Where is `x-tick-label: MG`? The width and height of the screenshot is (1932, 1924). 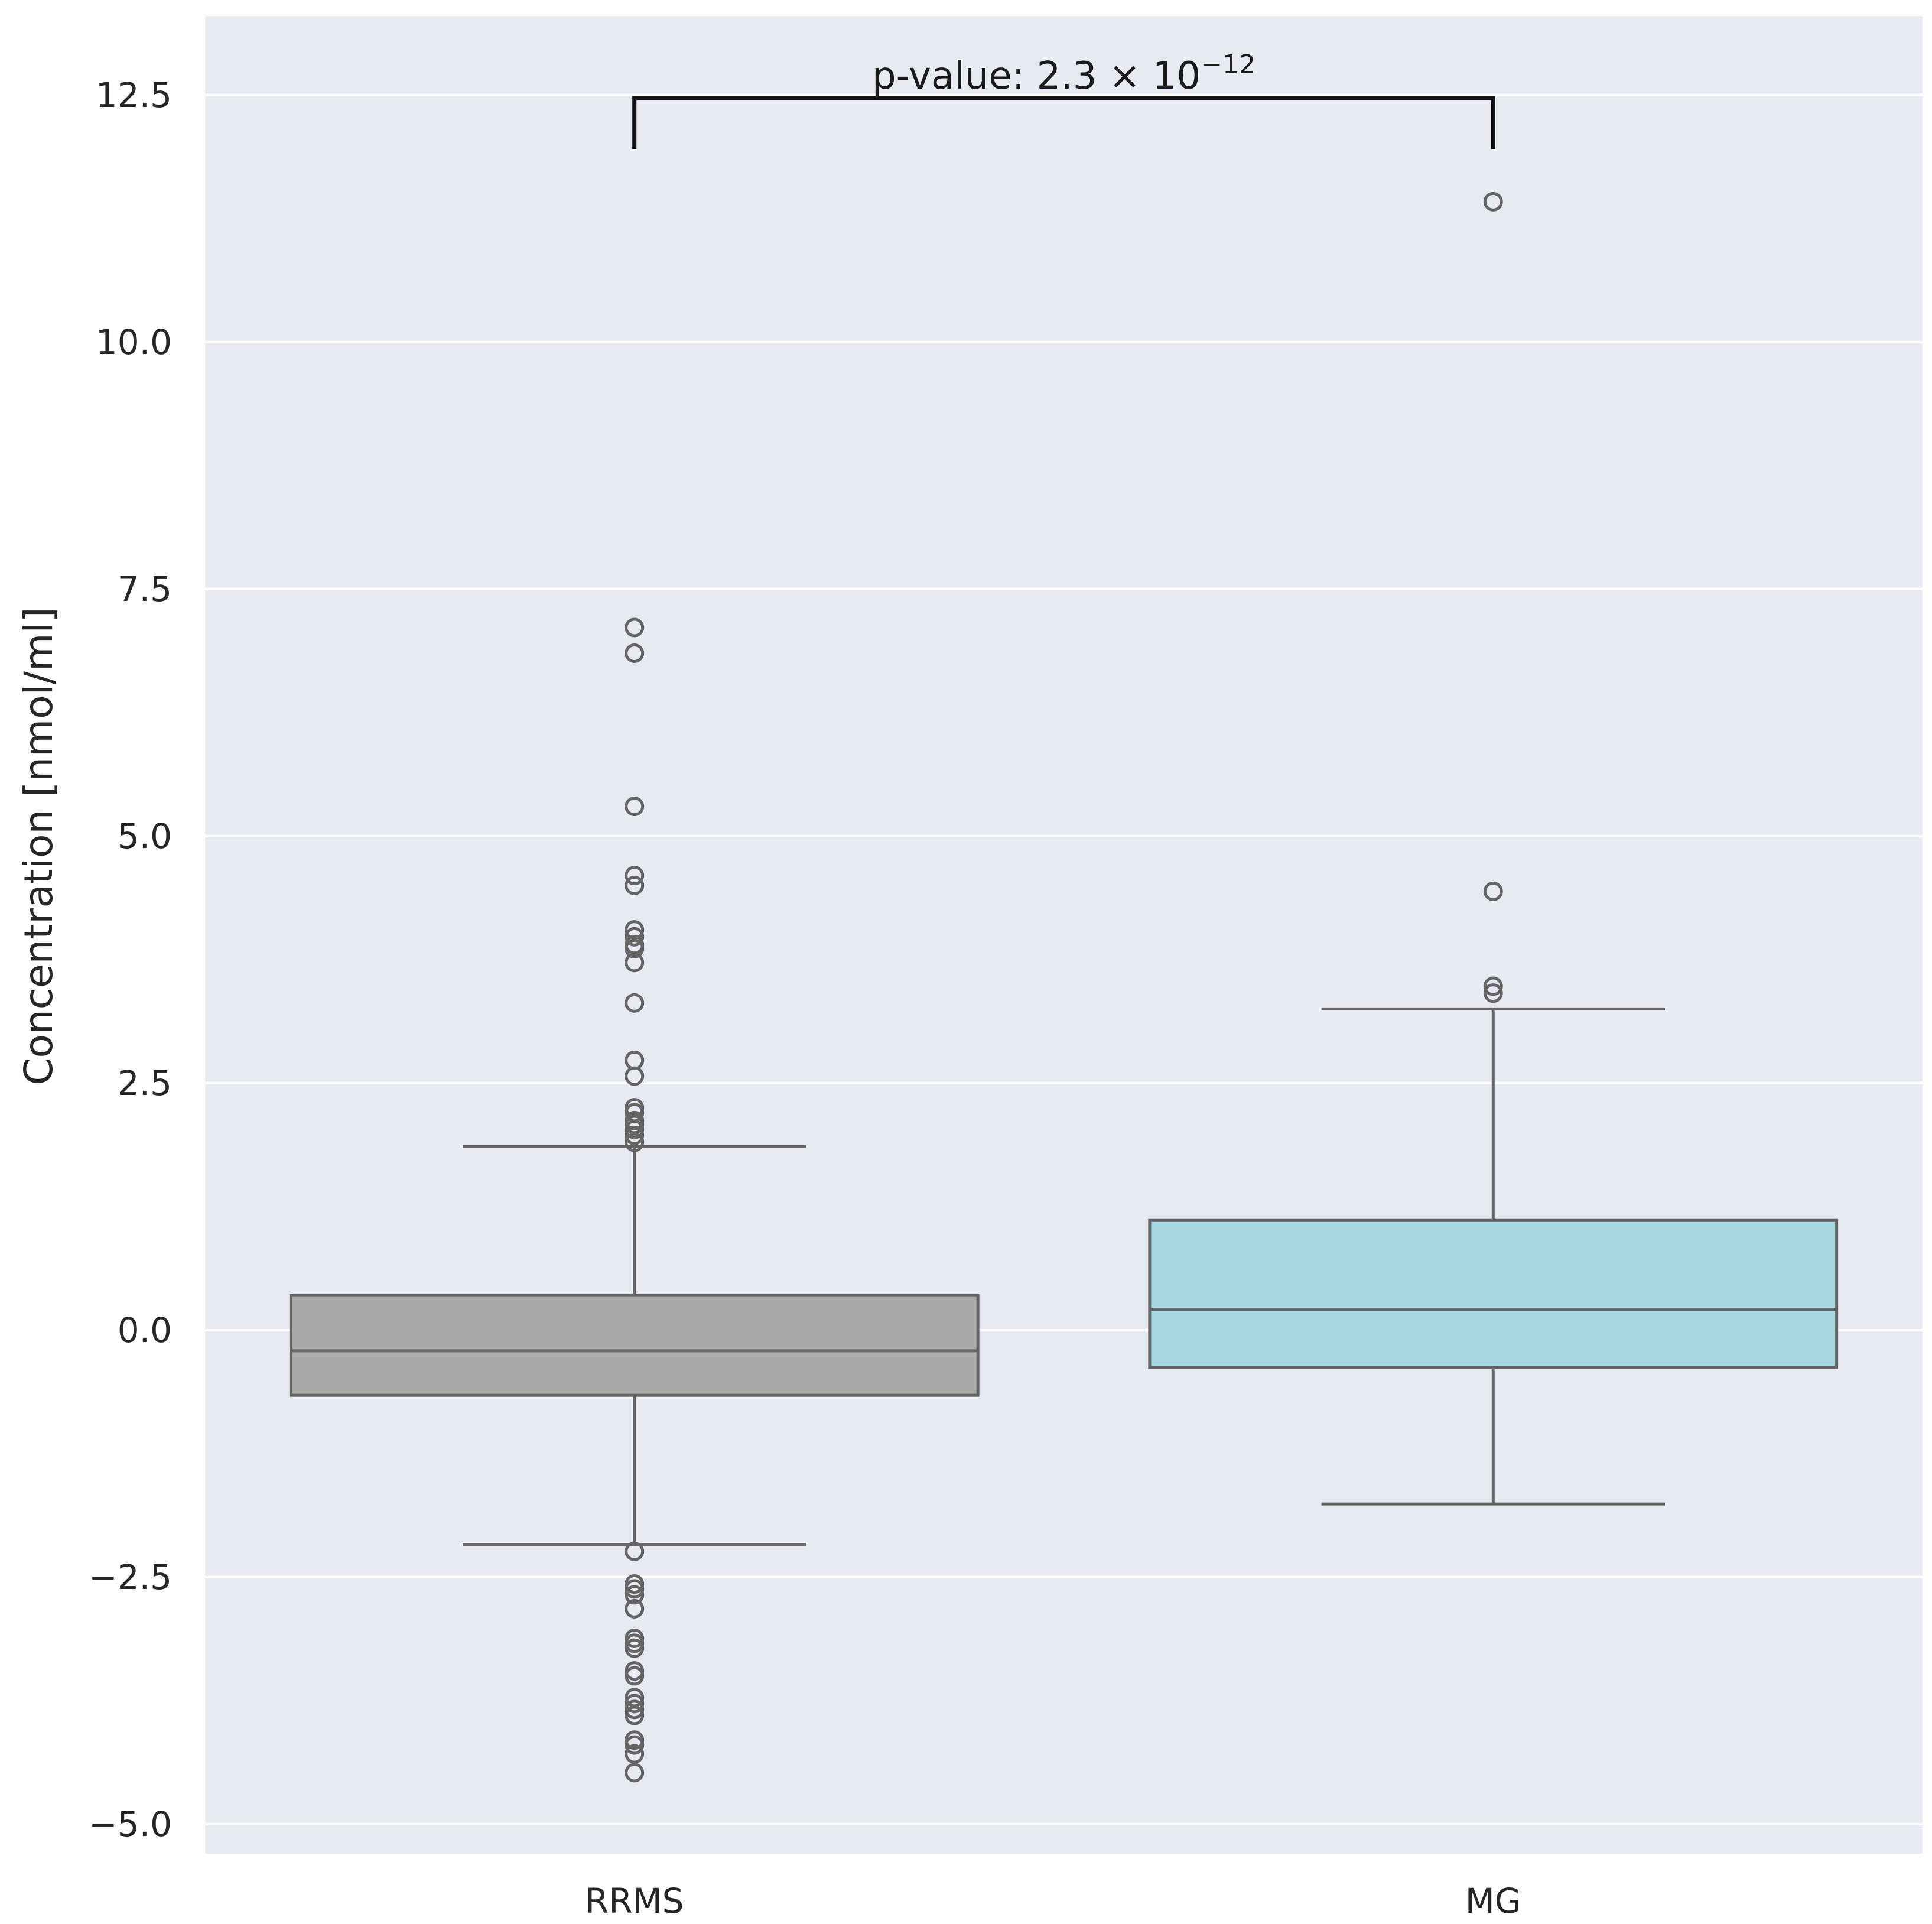 x-tick-label: MG is located at coordinates (1493, 1901).